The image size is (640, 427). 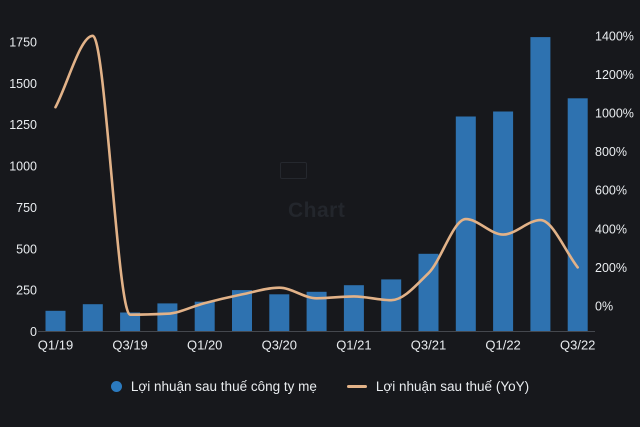 I want to click on bar-Q2/22, so click(x=540, y=184).